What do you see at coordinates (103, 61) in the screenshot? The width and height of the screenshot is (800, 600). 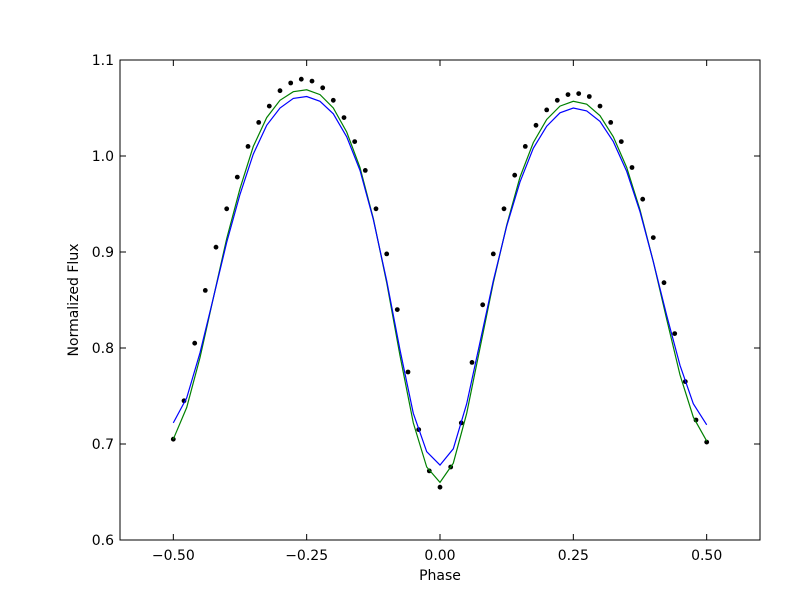 I see `y-tick-label: 1.1` at bounding box center [103, 61].